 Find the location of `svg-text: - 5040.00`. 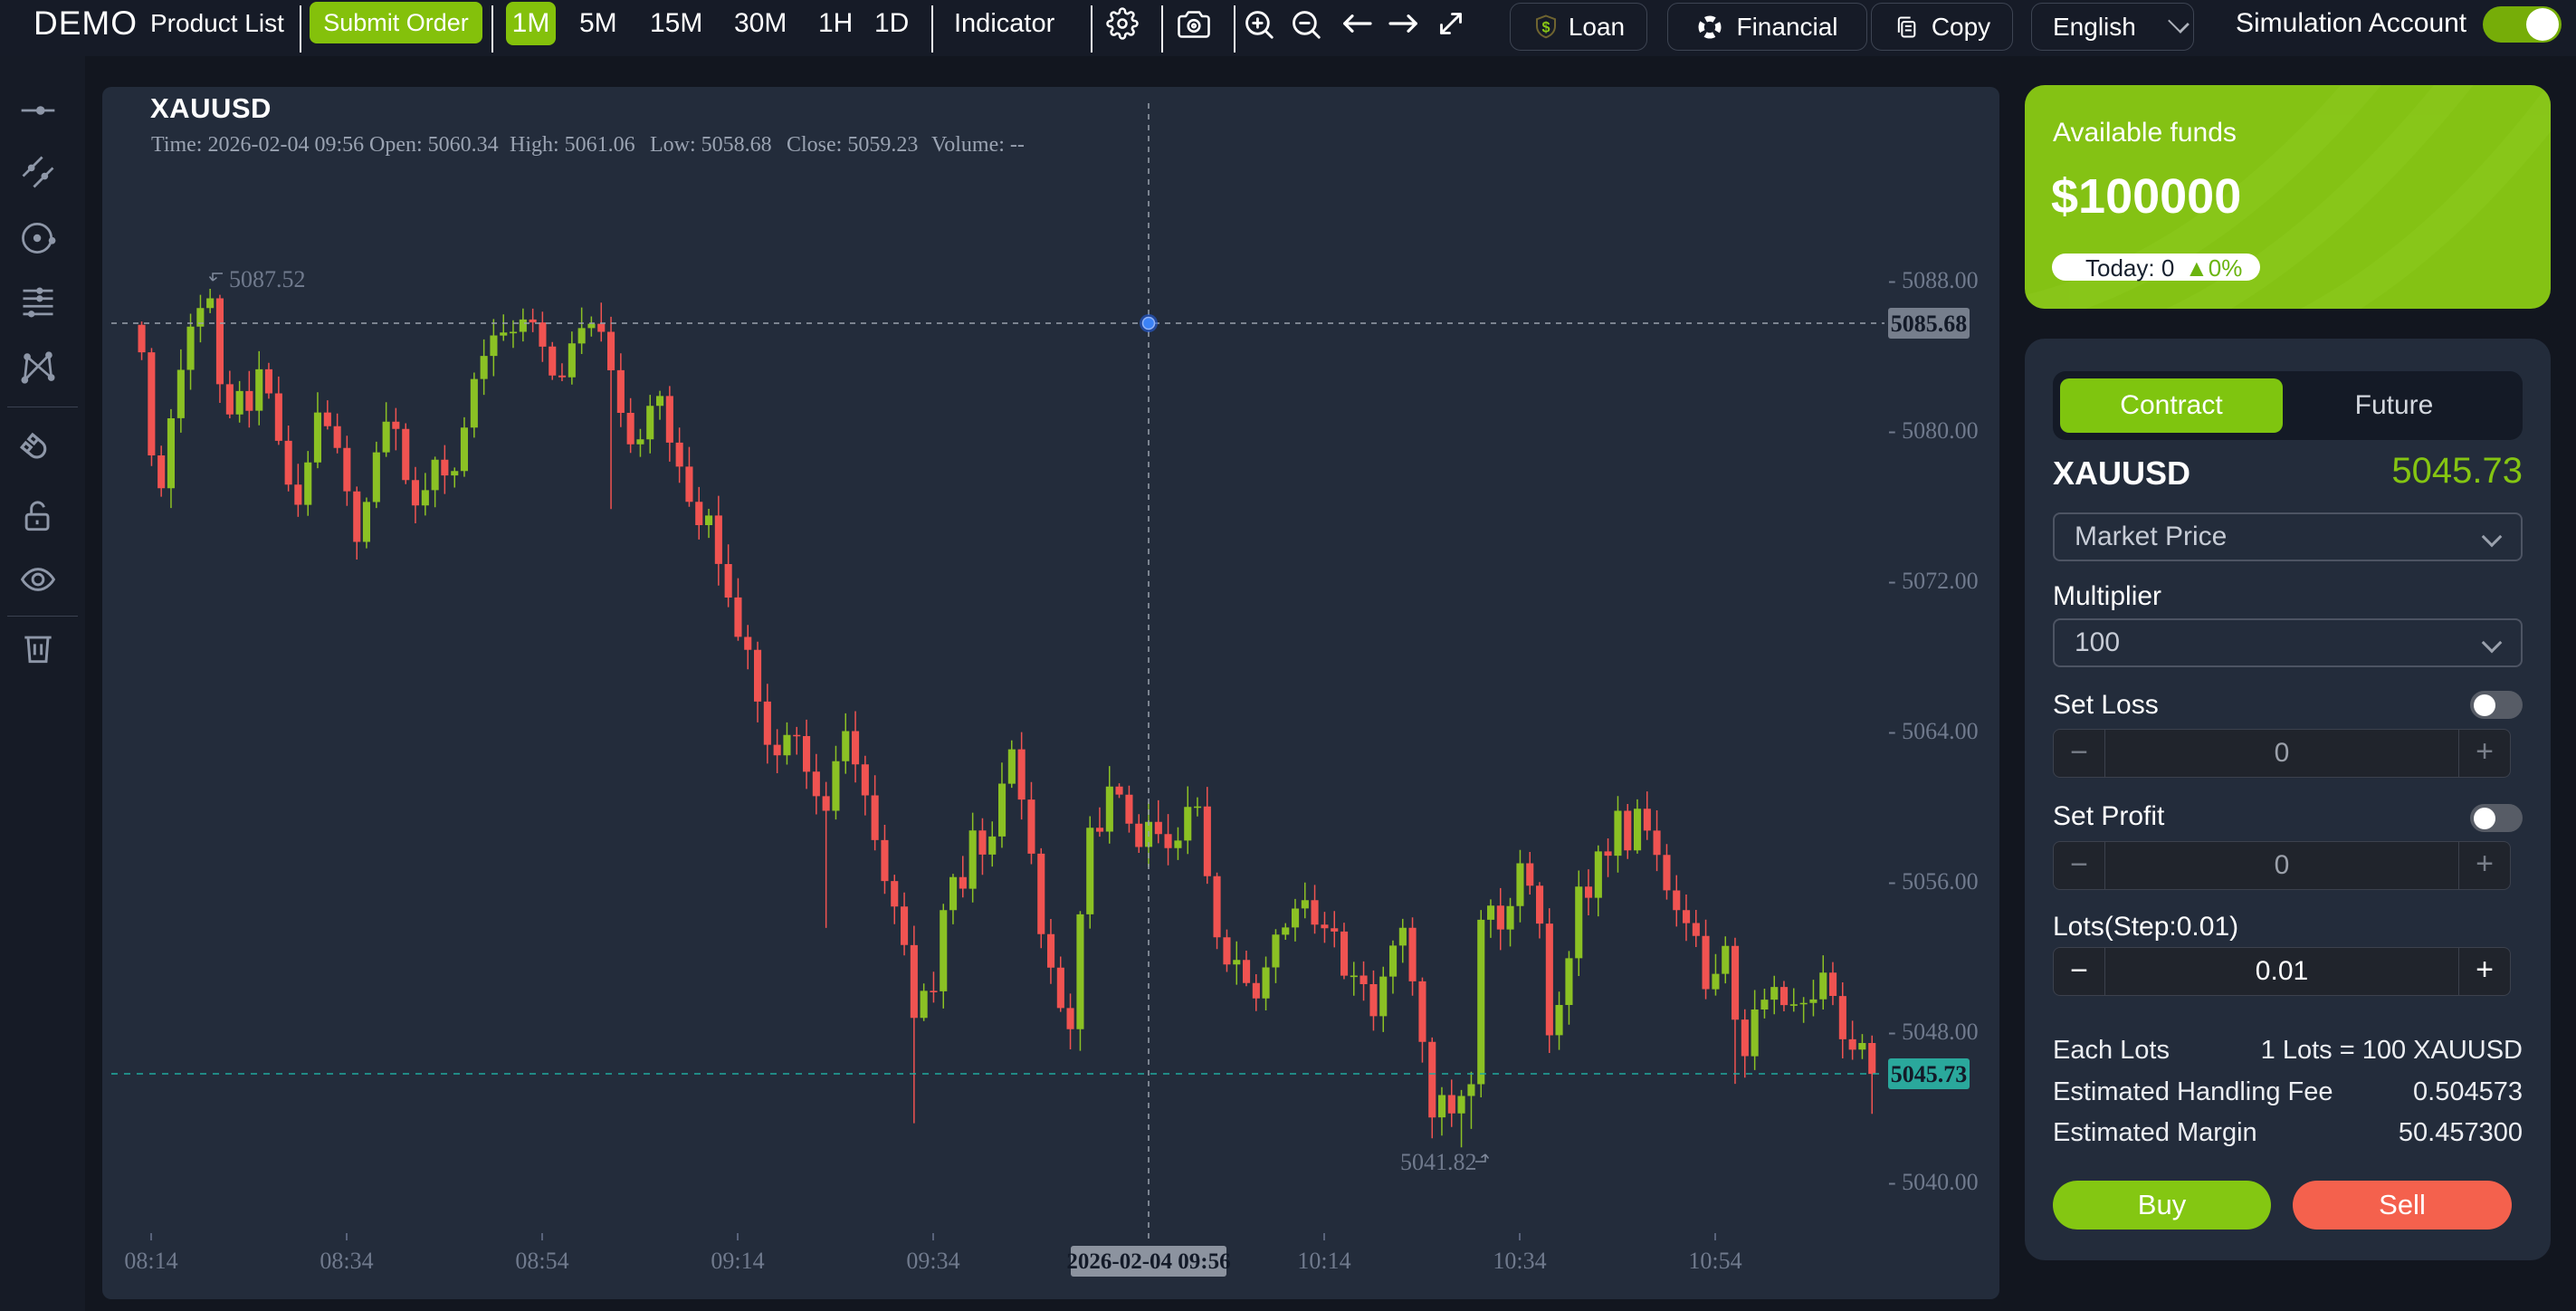

svg-text: - 5040.00 is located at coordinates (1934, 1182).